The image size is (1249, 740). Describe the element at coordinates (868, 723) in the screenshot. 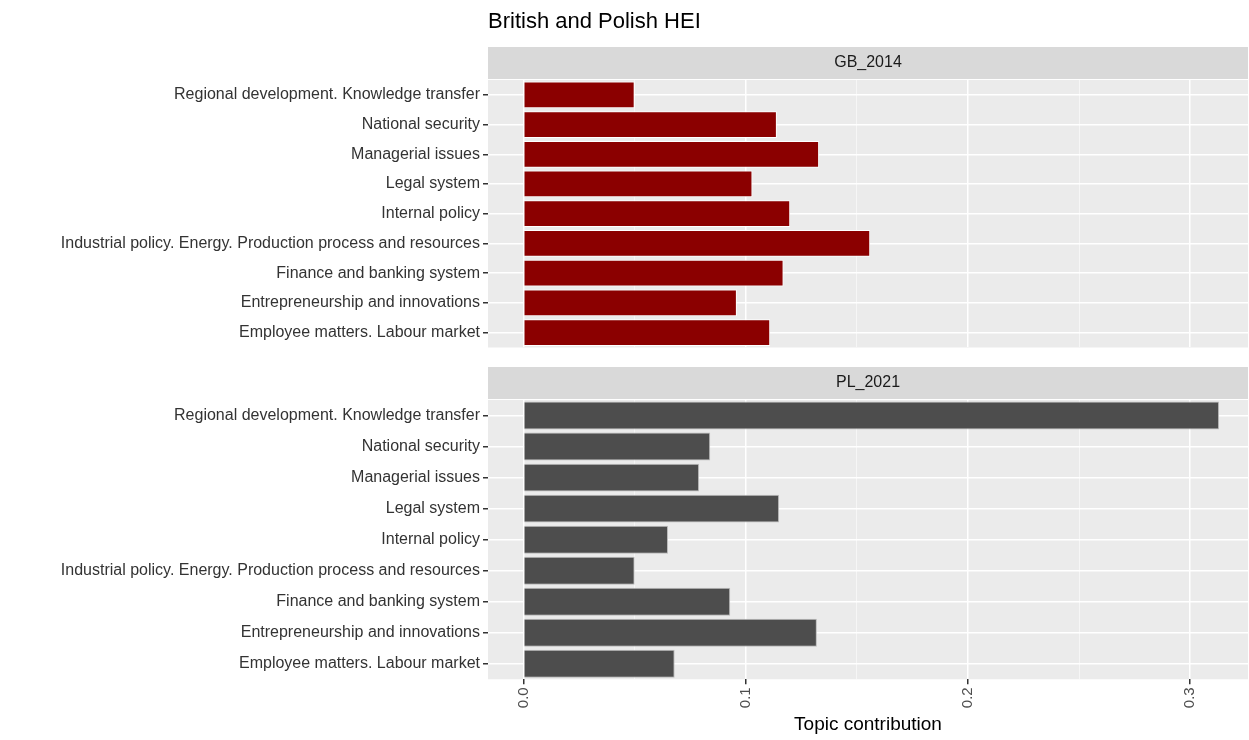

I see `x-axis-title: Topic contribution` at that location.